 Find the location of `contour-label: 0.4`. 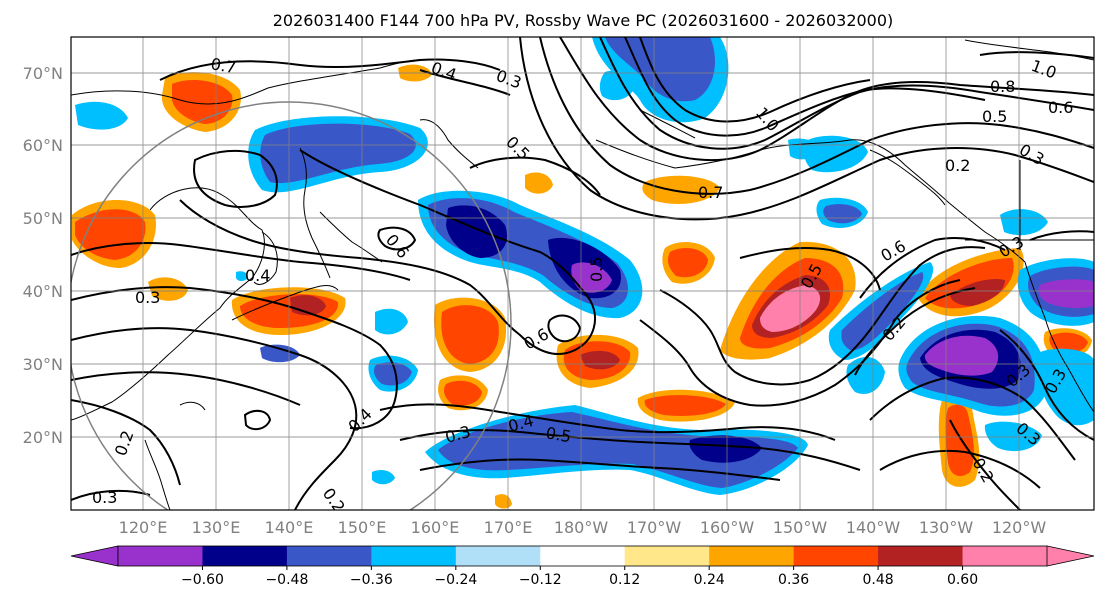

contour-label: 0.4 is located at coordinates (257, 275).